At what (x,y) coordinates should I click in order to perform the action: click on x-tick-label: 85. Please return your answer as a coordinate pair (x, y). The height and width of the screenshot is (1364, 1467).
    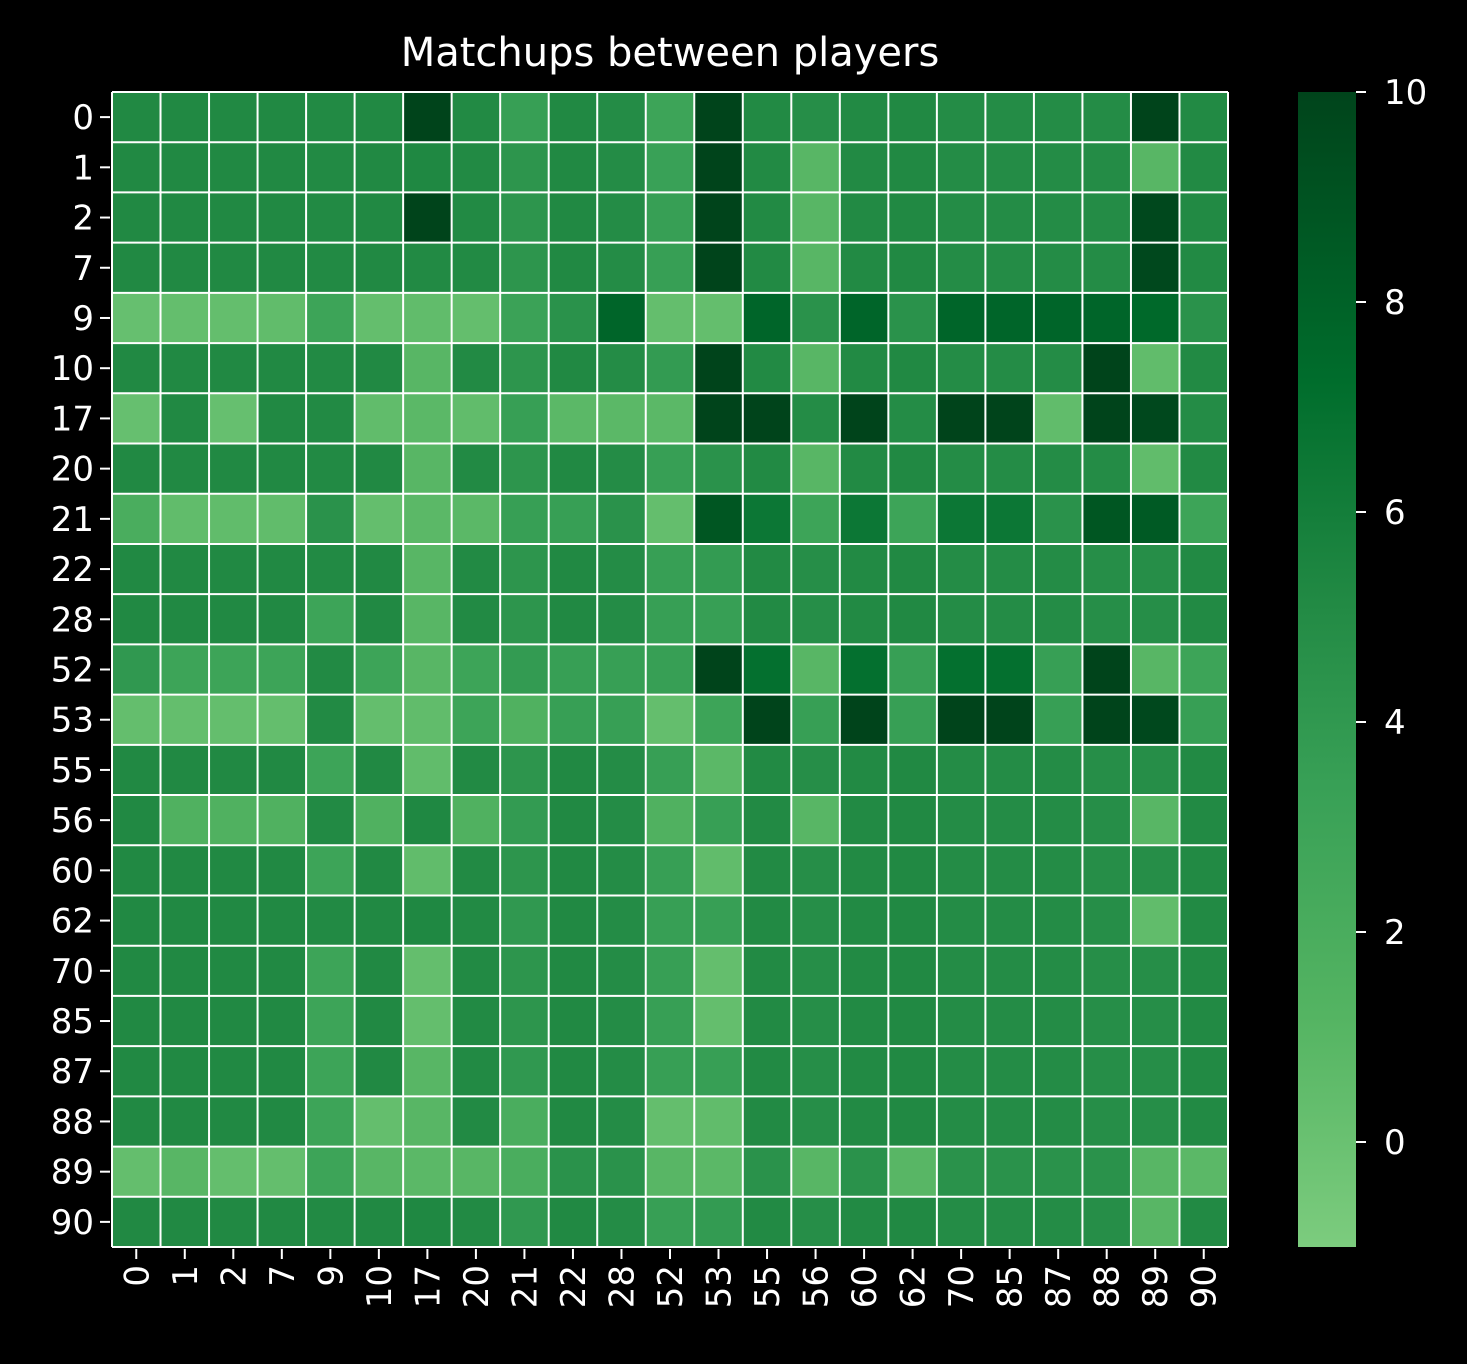
    Looking at the image, I should click on (1011, 1286).